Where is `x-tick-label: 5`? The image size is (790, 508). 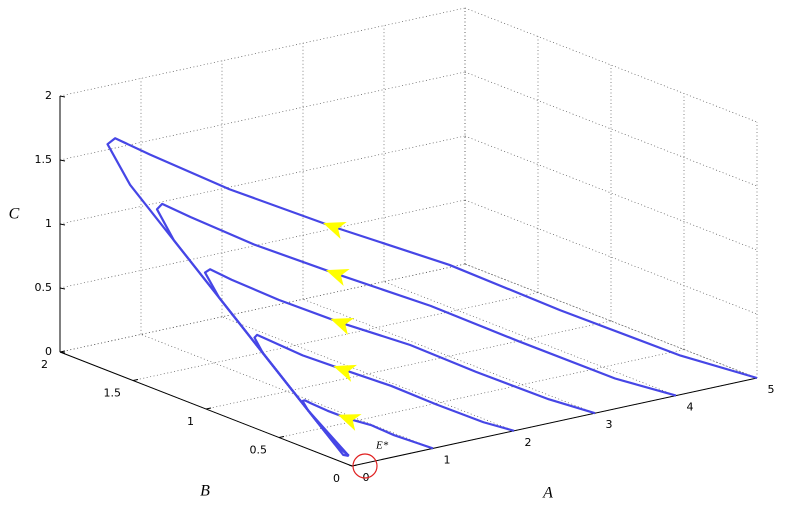 x-tick-label: 5 is located at coordinates (771, 389).